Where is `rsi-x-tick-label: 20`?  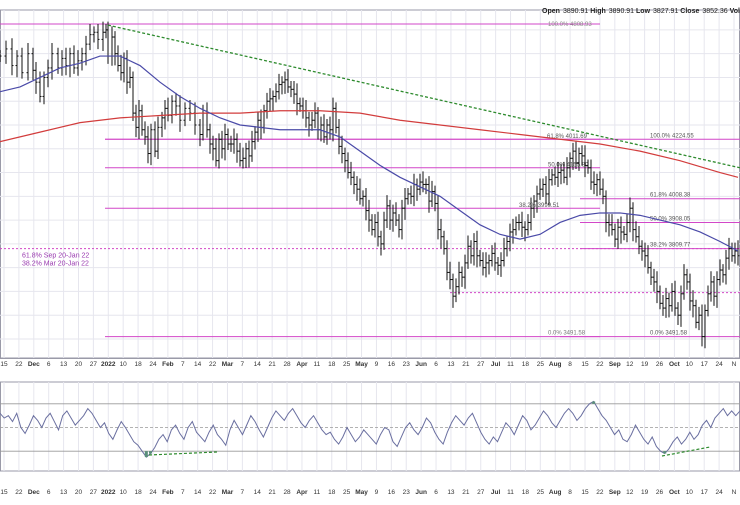 rsi-x-tick-label: 20 is located at coordinates (79, 492).